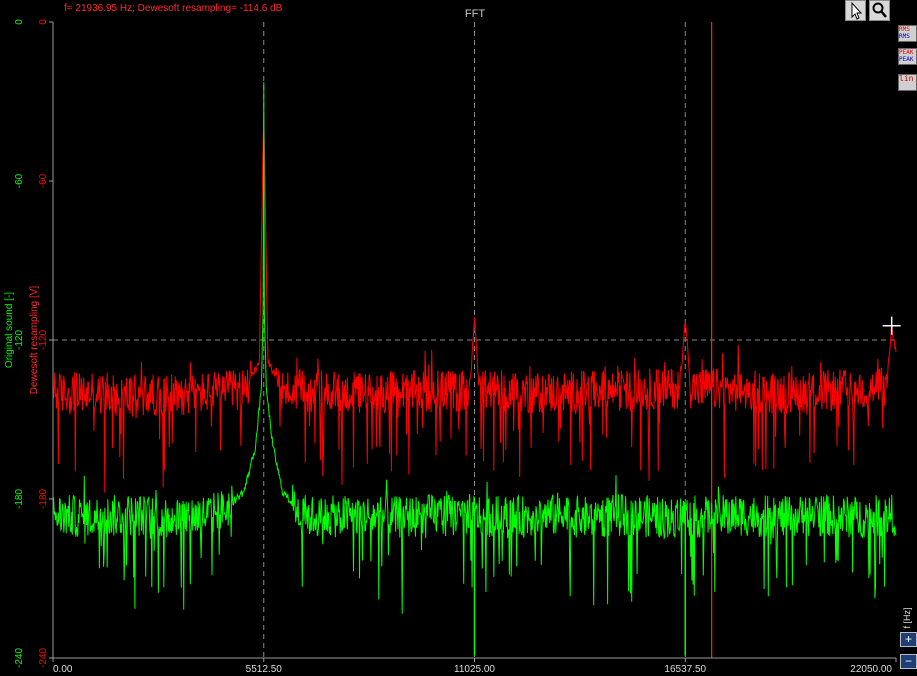 Image resolution: width=917 pixels, height=676 pixels. I want to click on x-tick-label: 22050.00, so click(871, 669).